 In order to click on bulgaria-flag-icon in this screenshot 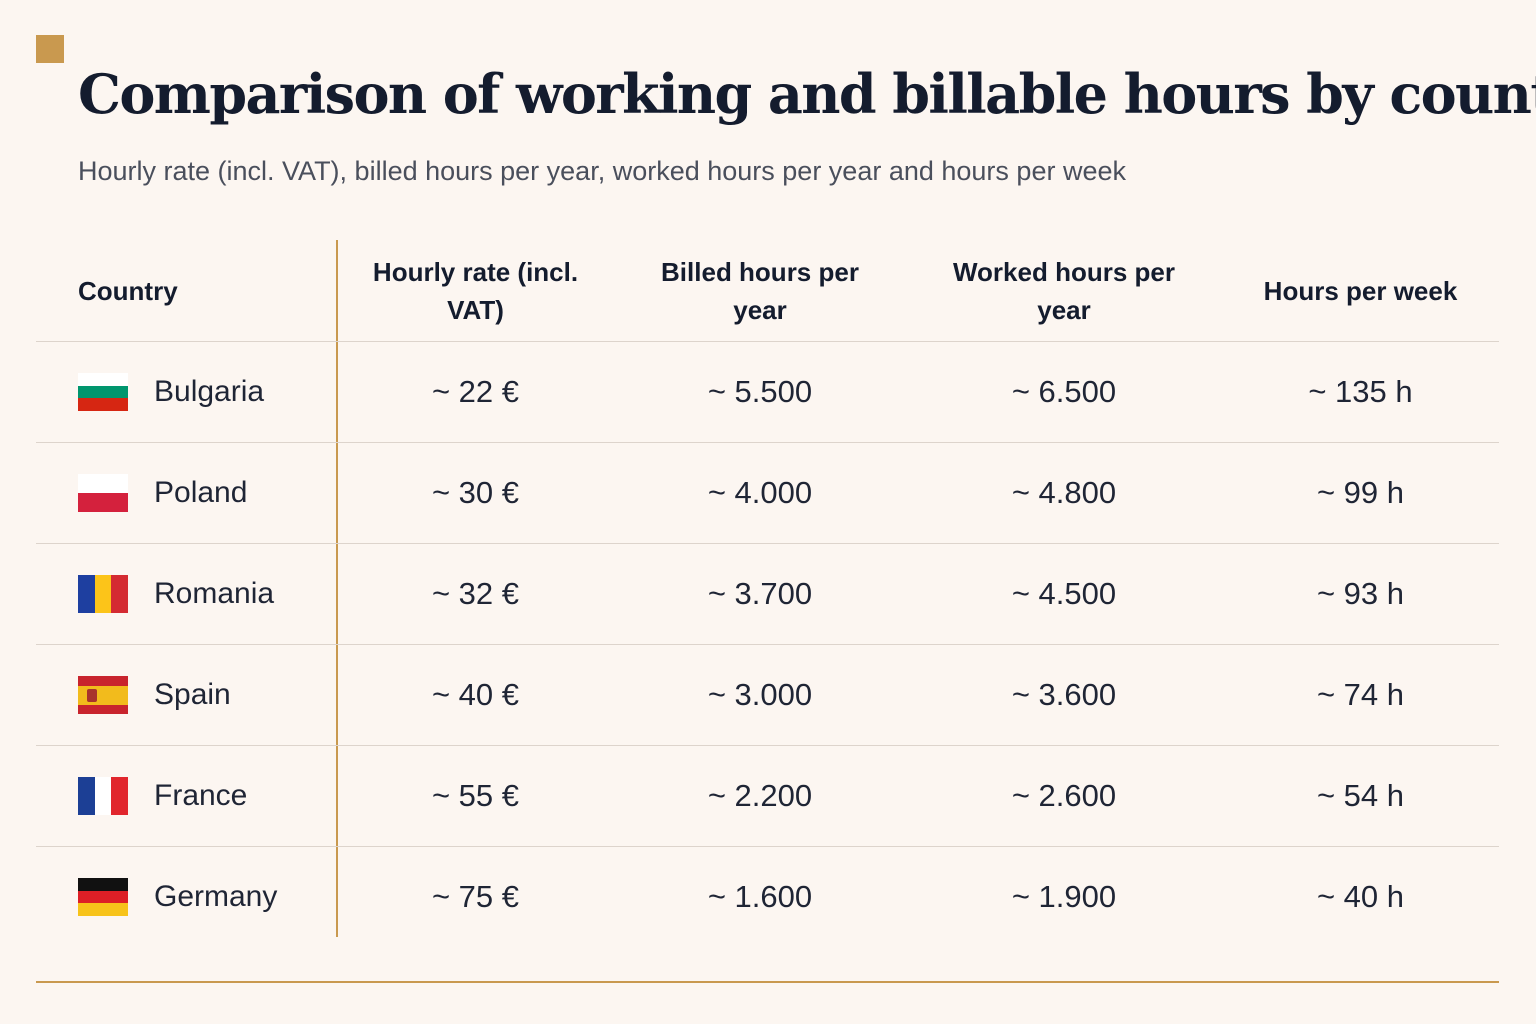, I will do `click(103, 392)`.